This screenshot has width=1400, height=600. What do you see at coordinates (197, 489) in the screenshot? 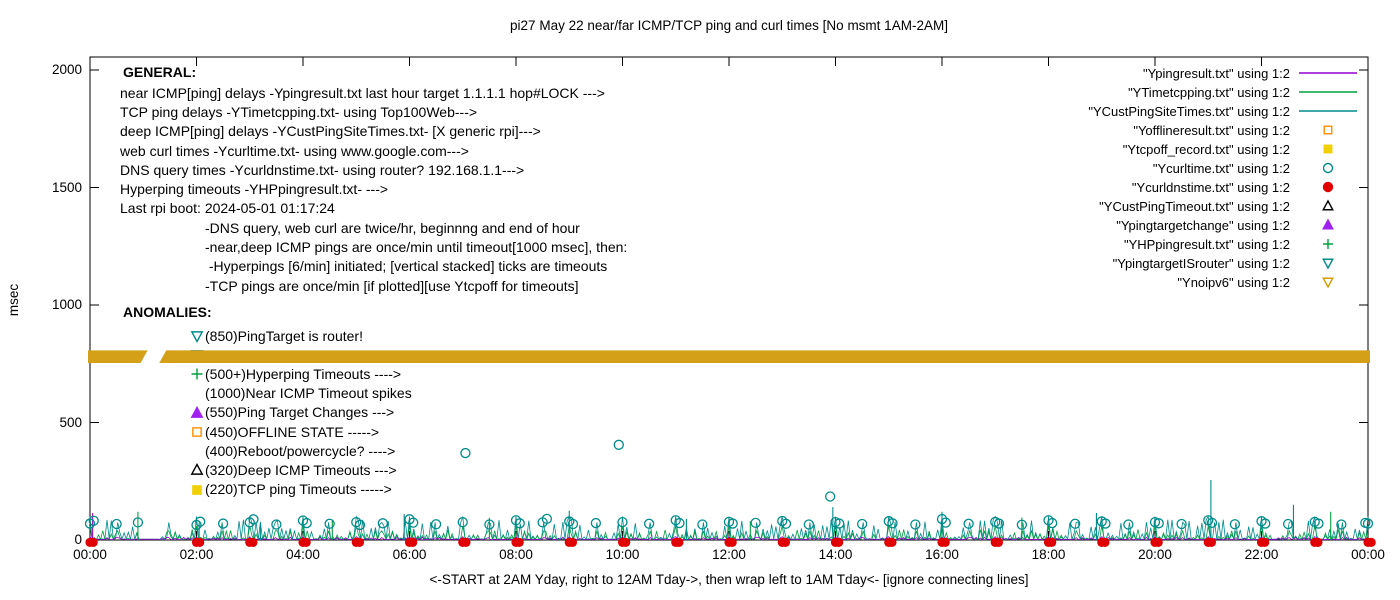
I see `anomaly-square-fill-icon` at bounding box center [197, 489].